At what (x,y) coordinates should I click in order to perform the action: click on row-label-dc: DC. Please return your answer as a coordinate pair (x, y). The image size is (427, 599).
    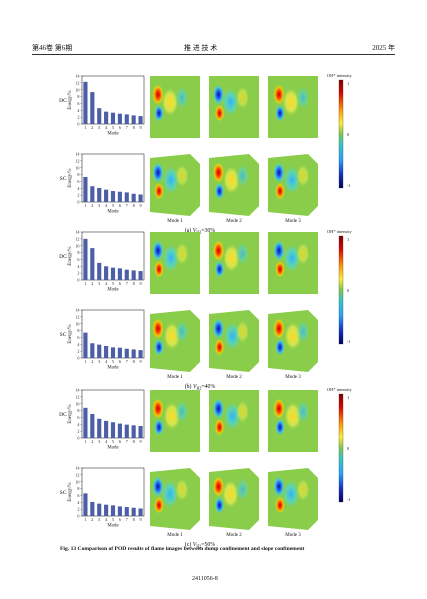
    Looking at the image, I should click on (63, 101).